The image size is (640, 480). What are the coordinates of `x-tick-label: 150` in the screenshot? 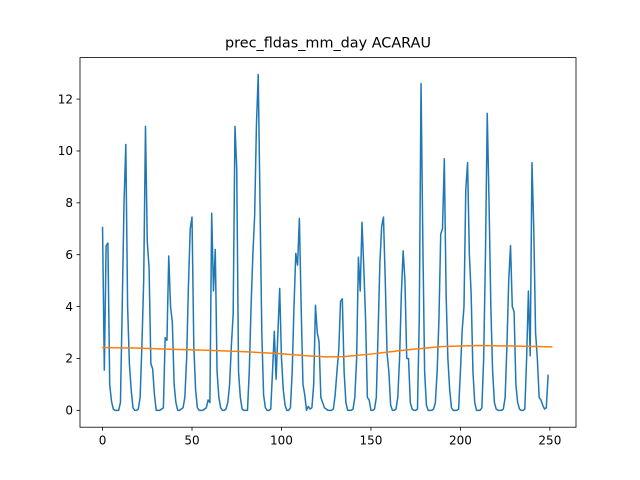 It's located at (370, 441).